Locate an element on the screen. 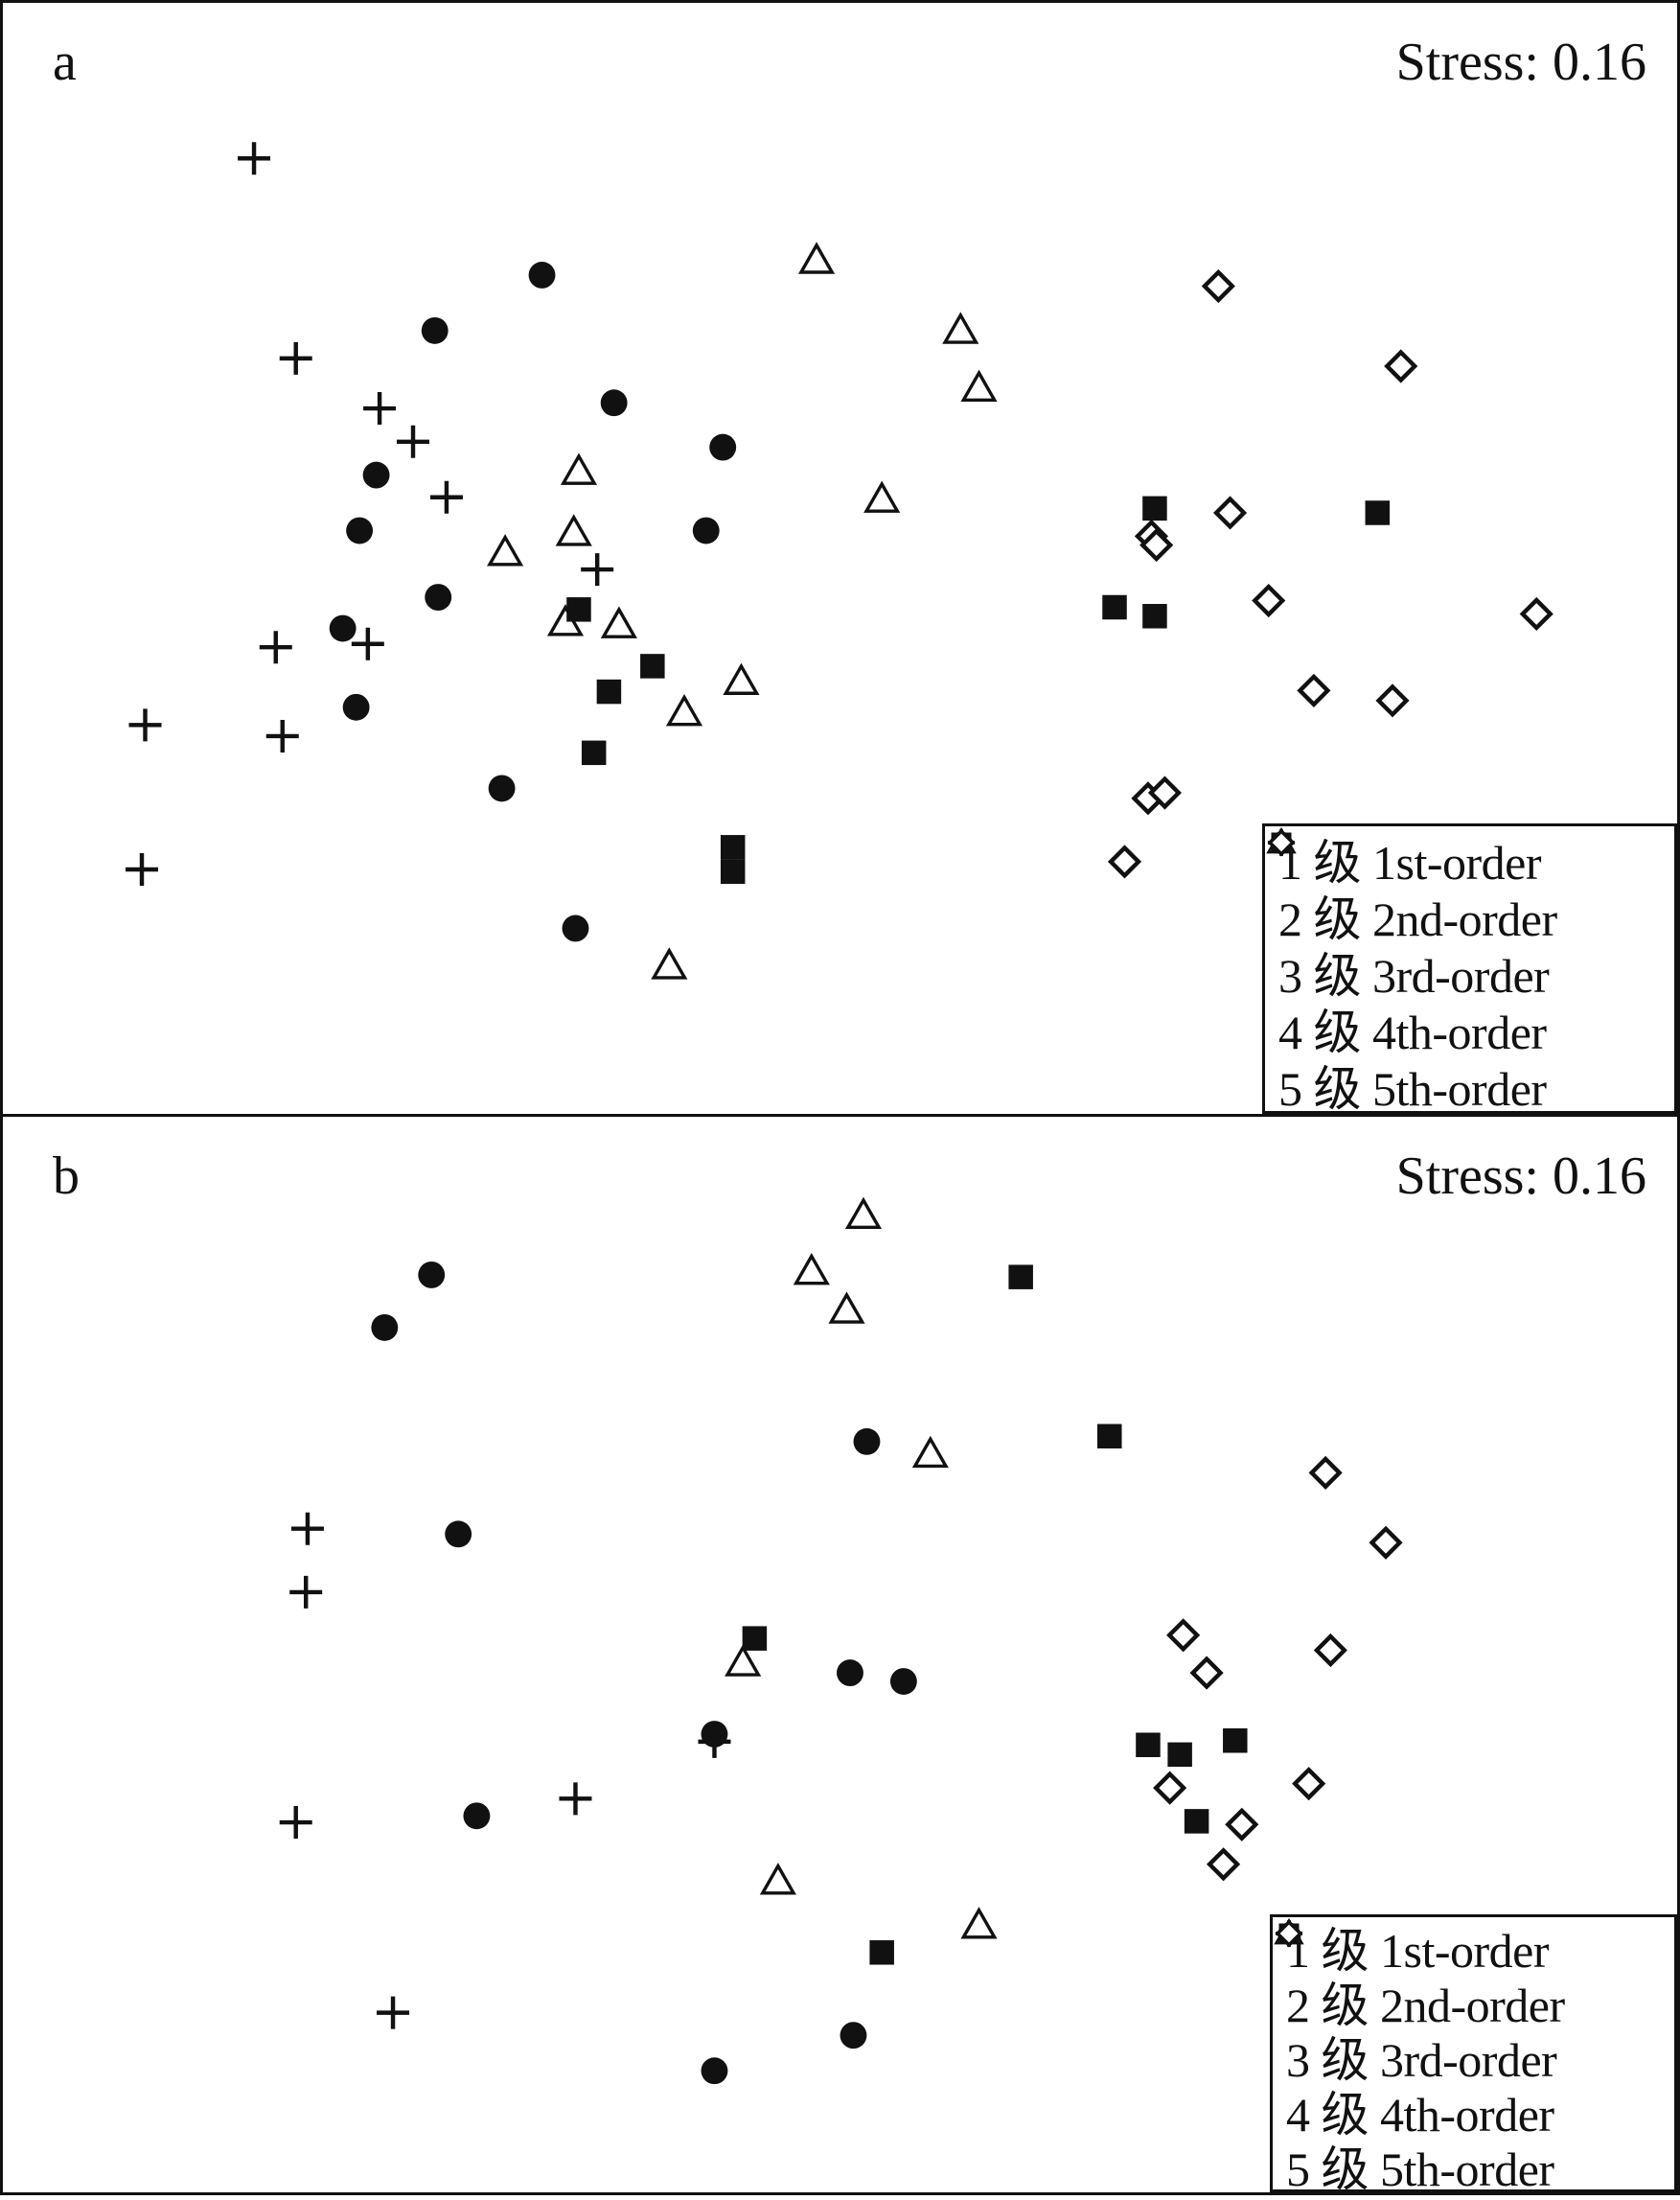  stress-value-a: Stress: 0.16 is located at coordinates (1520, 63).